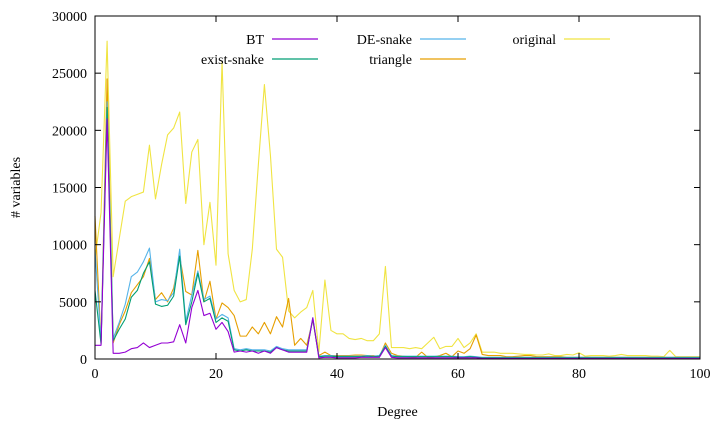 Image resolution: width=714 pixels, height=421 pixels. What do you see at coordinates (397, 412) in the screenshot?
I see `x-axis-label: Degree` at bounding box center [397, 412].